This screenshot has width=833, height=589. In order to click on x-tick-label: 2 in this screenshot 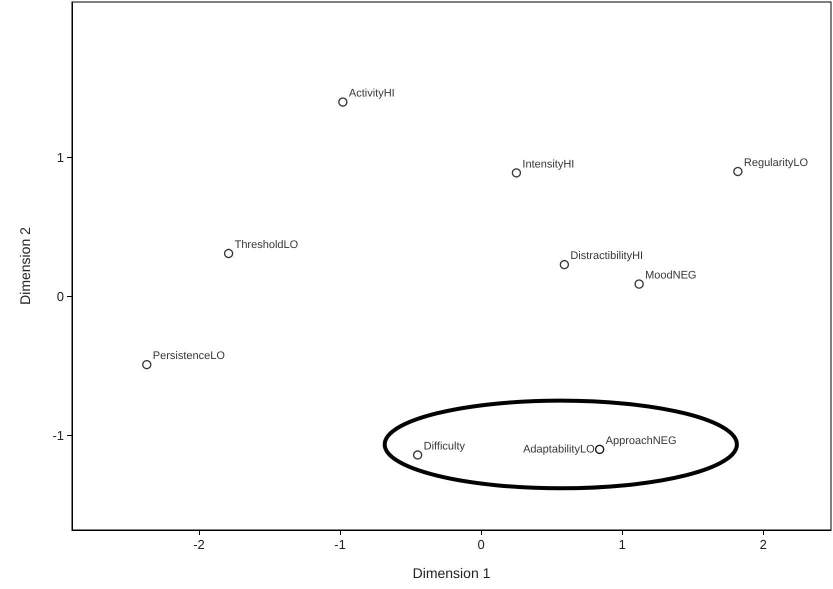, I will do `click(763, 544)`.